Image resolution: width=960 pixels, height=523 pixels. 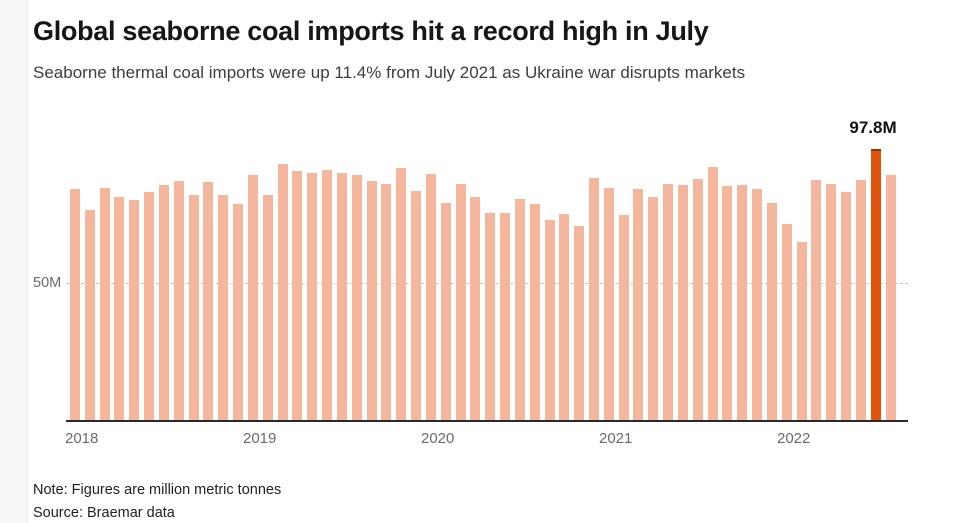 I want to click on bar-aug-2020, so click(x=534, y=312).